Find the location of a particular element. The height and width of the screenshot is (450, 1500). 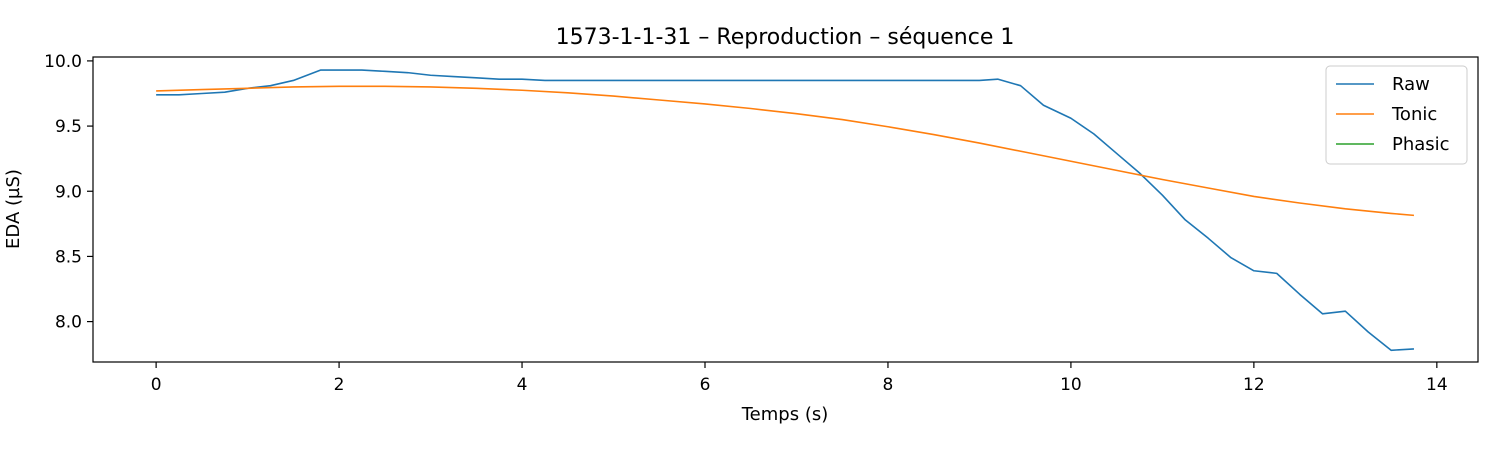

y-tick-label: 8.0 is located at coordinates (68, 323).